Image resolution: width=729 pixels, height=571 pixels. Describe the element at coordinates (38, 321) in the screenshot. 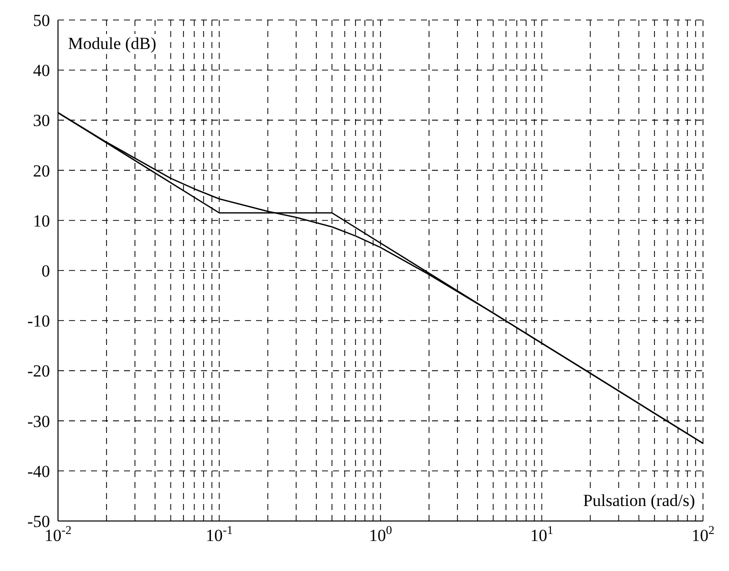

I see `y-tick-label: -10` at that location.